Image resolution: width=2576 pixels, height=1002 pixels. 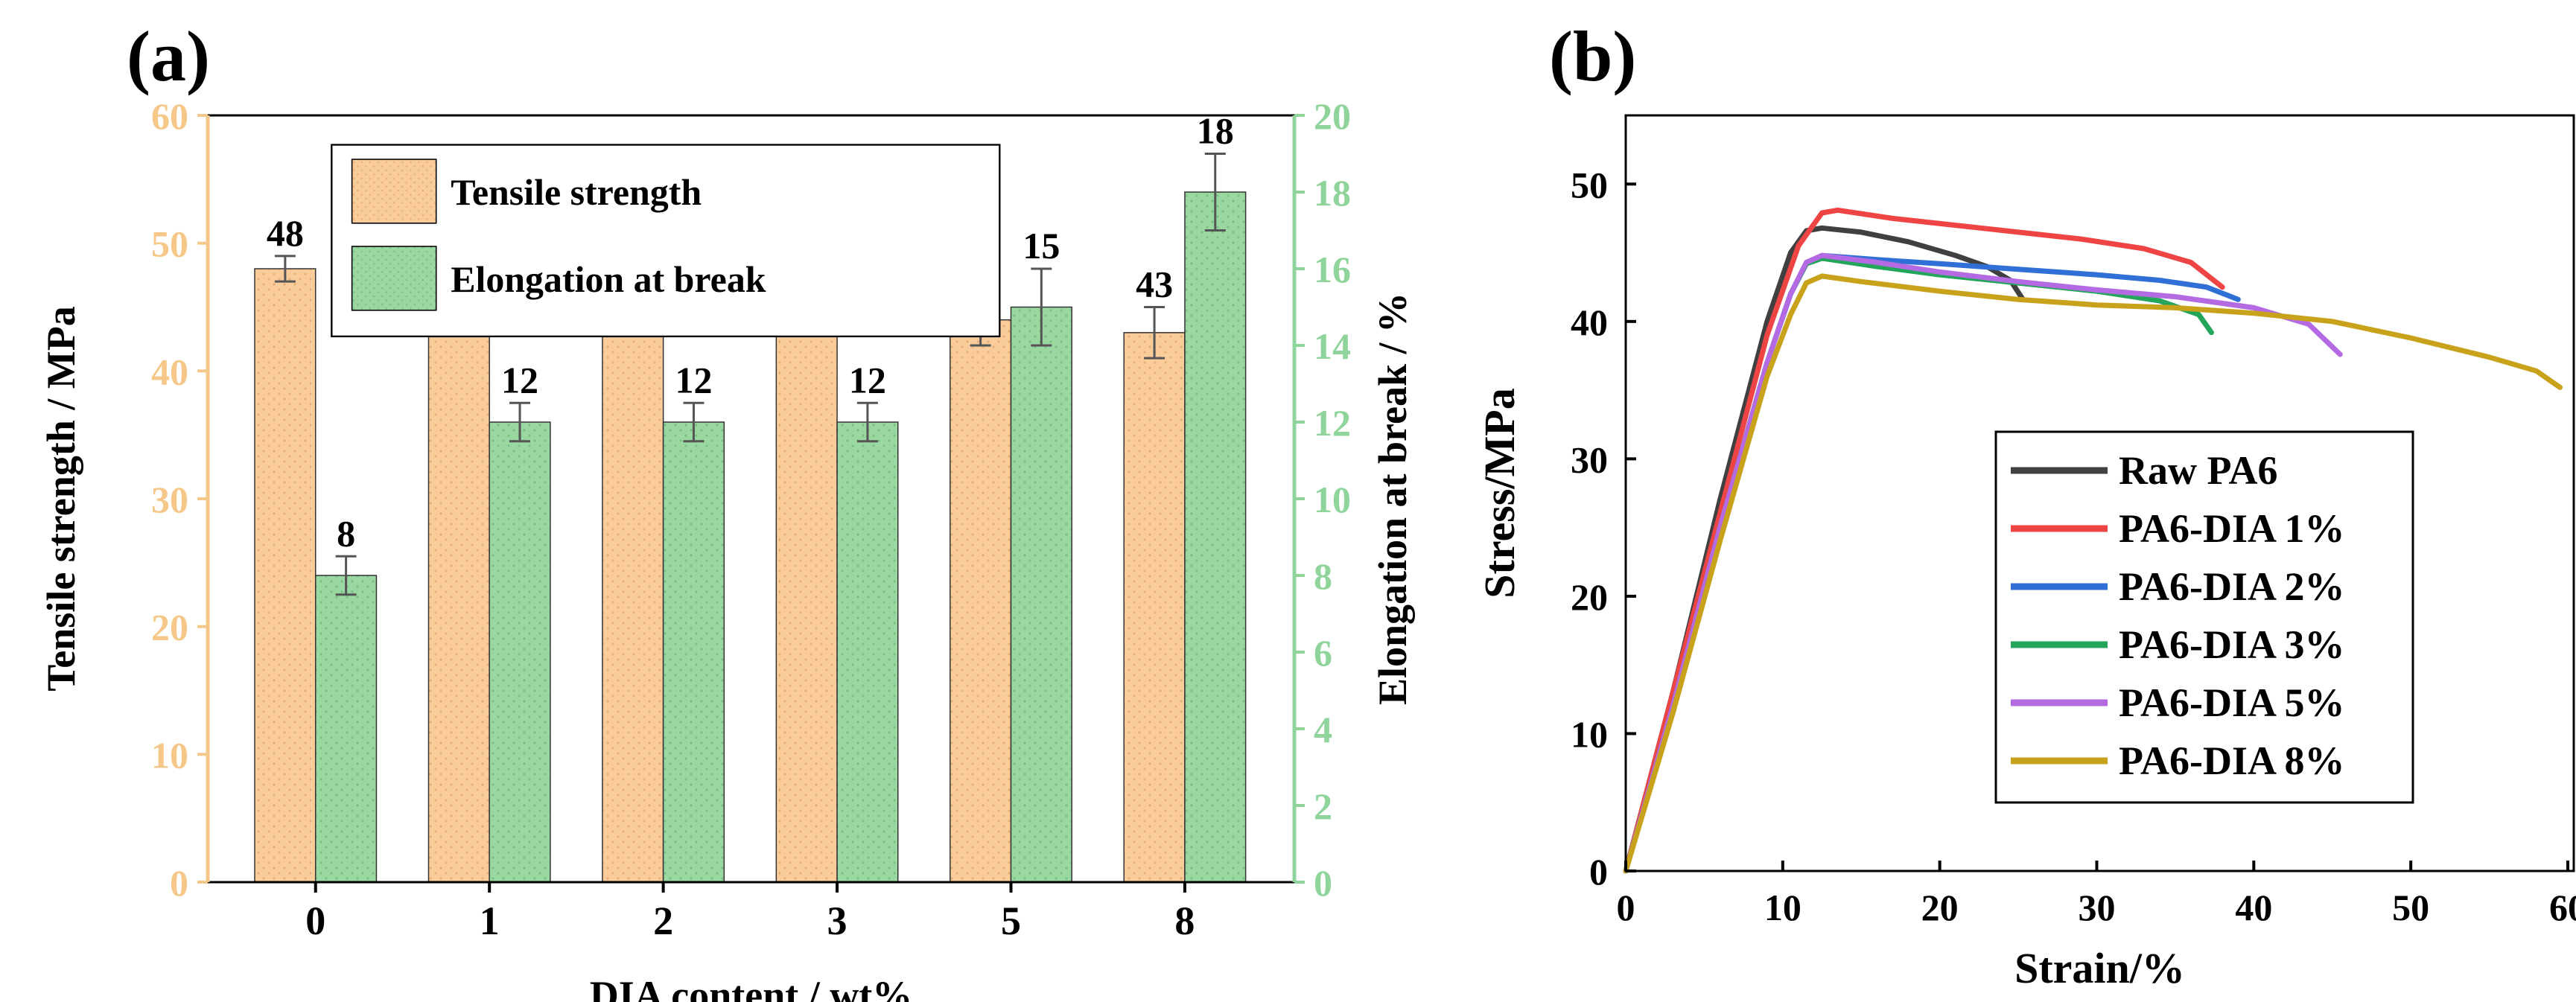 What do you see at coordinates (1215, 131) in the screenshot?
I see `value-label-elongation: 18` at bounding box center [1215, 131].